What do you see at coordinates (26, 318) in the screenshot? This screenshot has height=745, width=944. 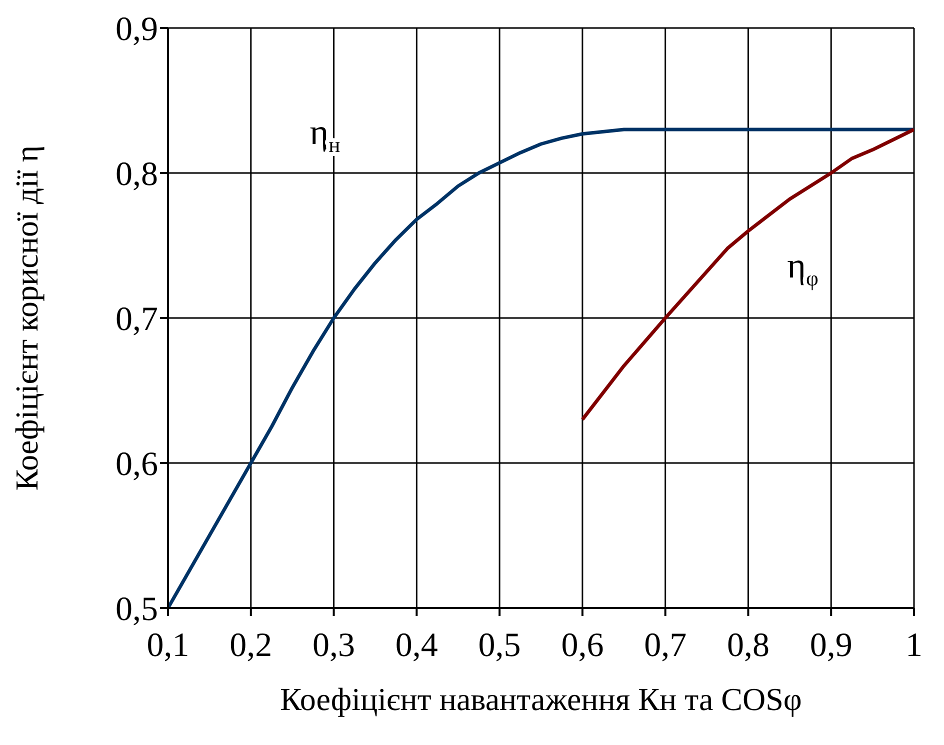 I see `y-axis-title: Коефіцієнт корисної дії η` at bounding box center [26, 318].